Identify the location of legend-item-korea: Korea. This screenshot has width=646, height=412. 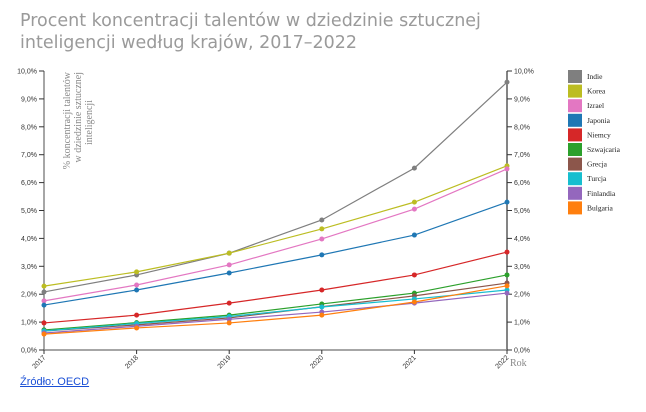
(587, 91).